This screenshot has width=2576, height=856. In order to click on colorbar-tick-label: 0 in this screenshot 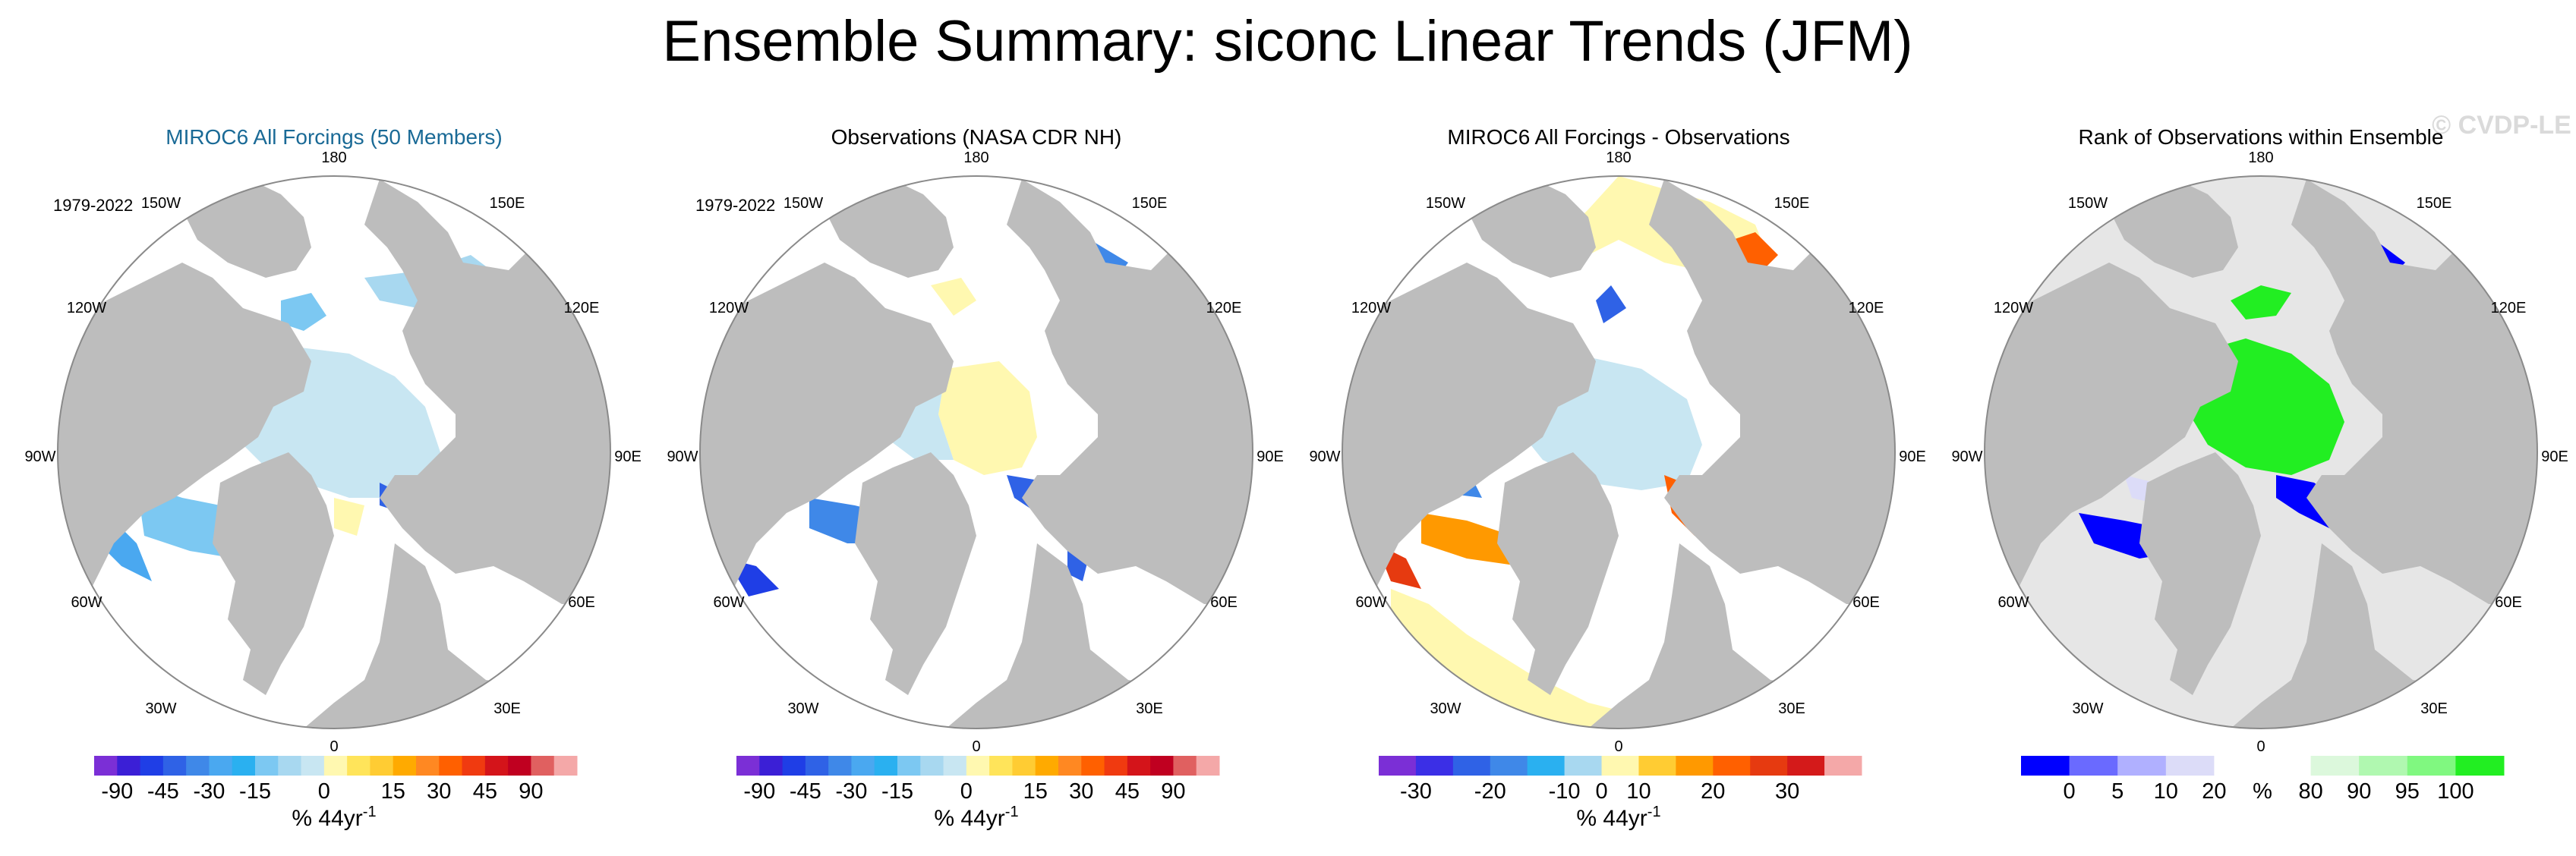, I will do `click(966, 791)`.